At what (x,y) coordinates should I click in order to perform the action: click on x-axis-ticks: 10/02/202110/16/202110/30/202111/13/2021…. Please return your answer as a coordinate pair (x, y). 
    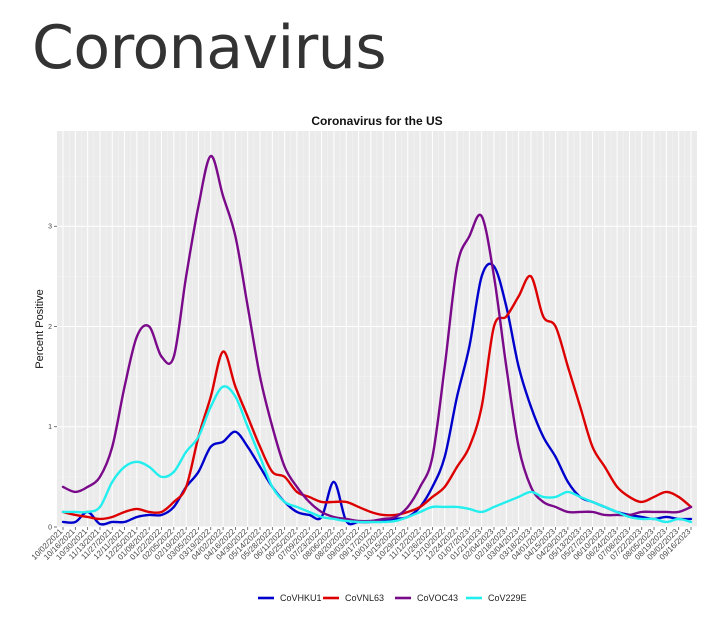
    Looking at the image, I should click on (361, 544).